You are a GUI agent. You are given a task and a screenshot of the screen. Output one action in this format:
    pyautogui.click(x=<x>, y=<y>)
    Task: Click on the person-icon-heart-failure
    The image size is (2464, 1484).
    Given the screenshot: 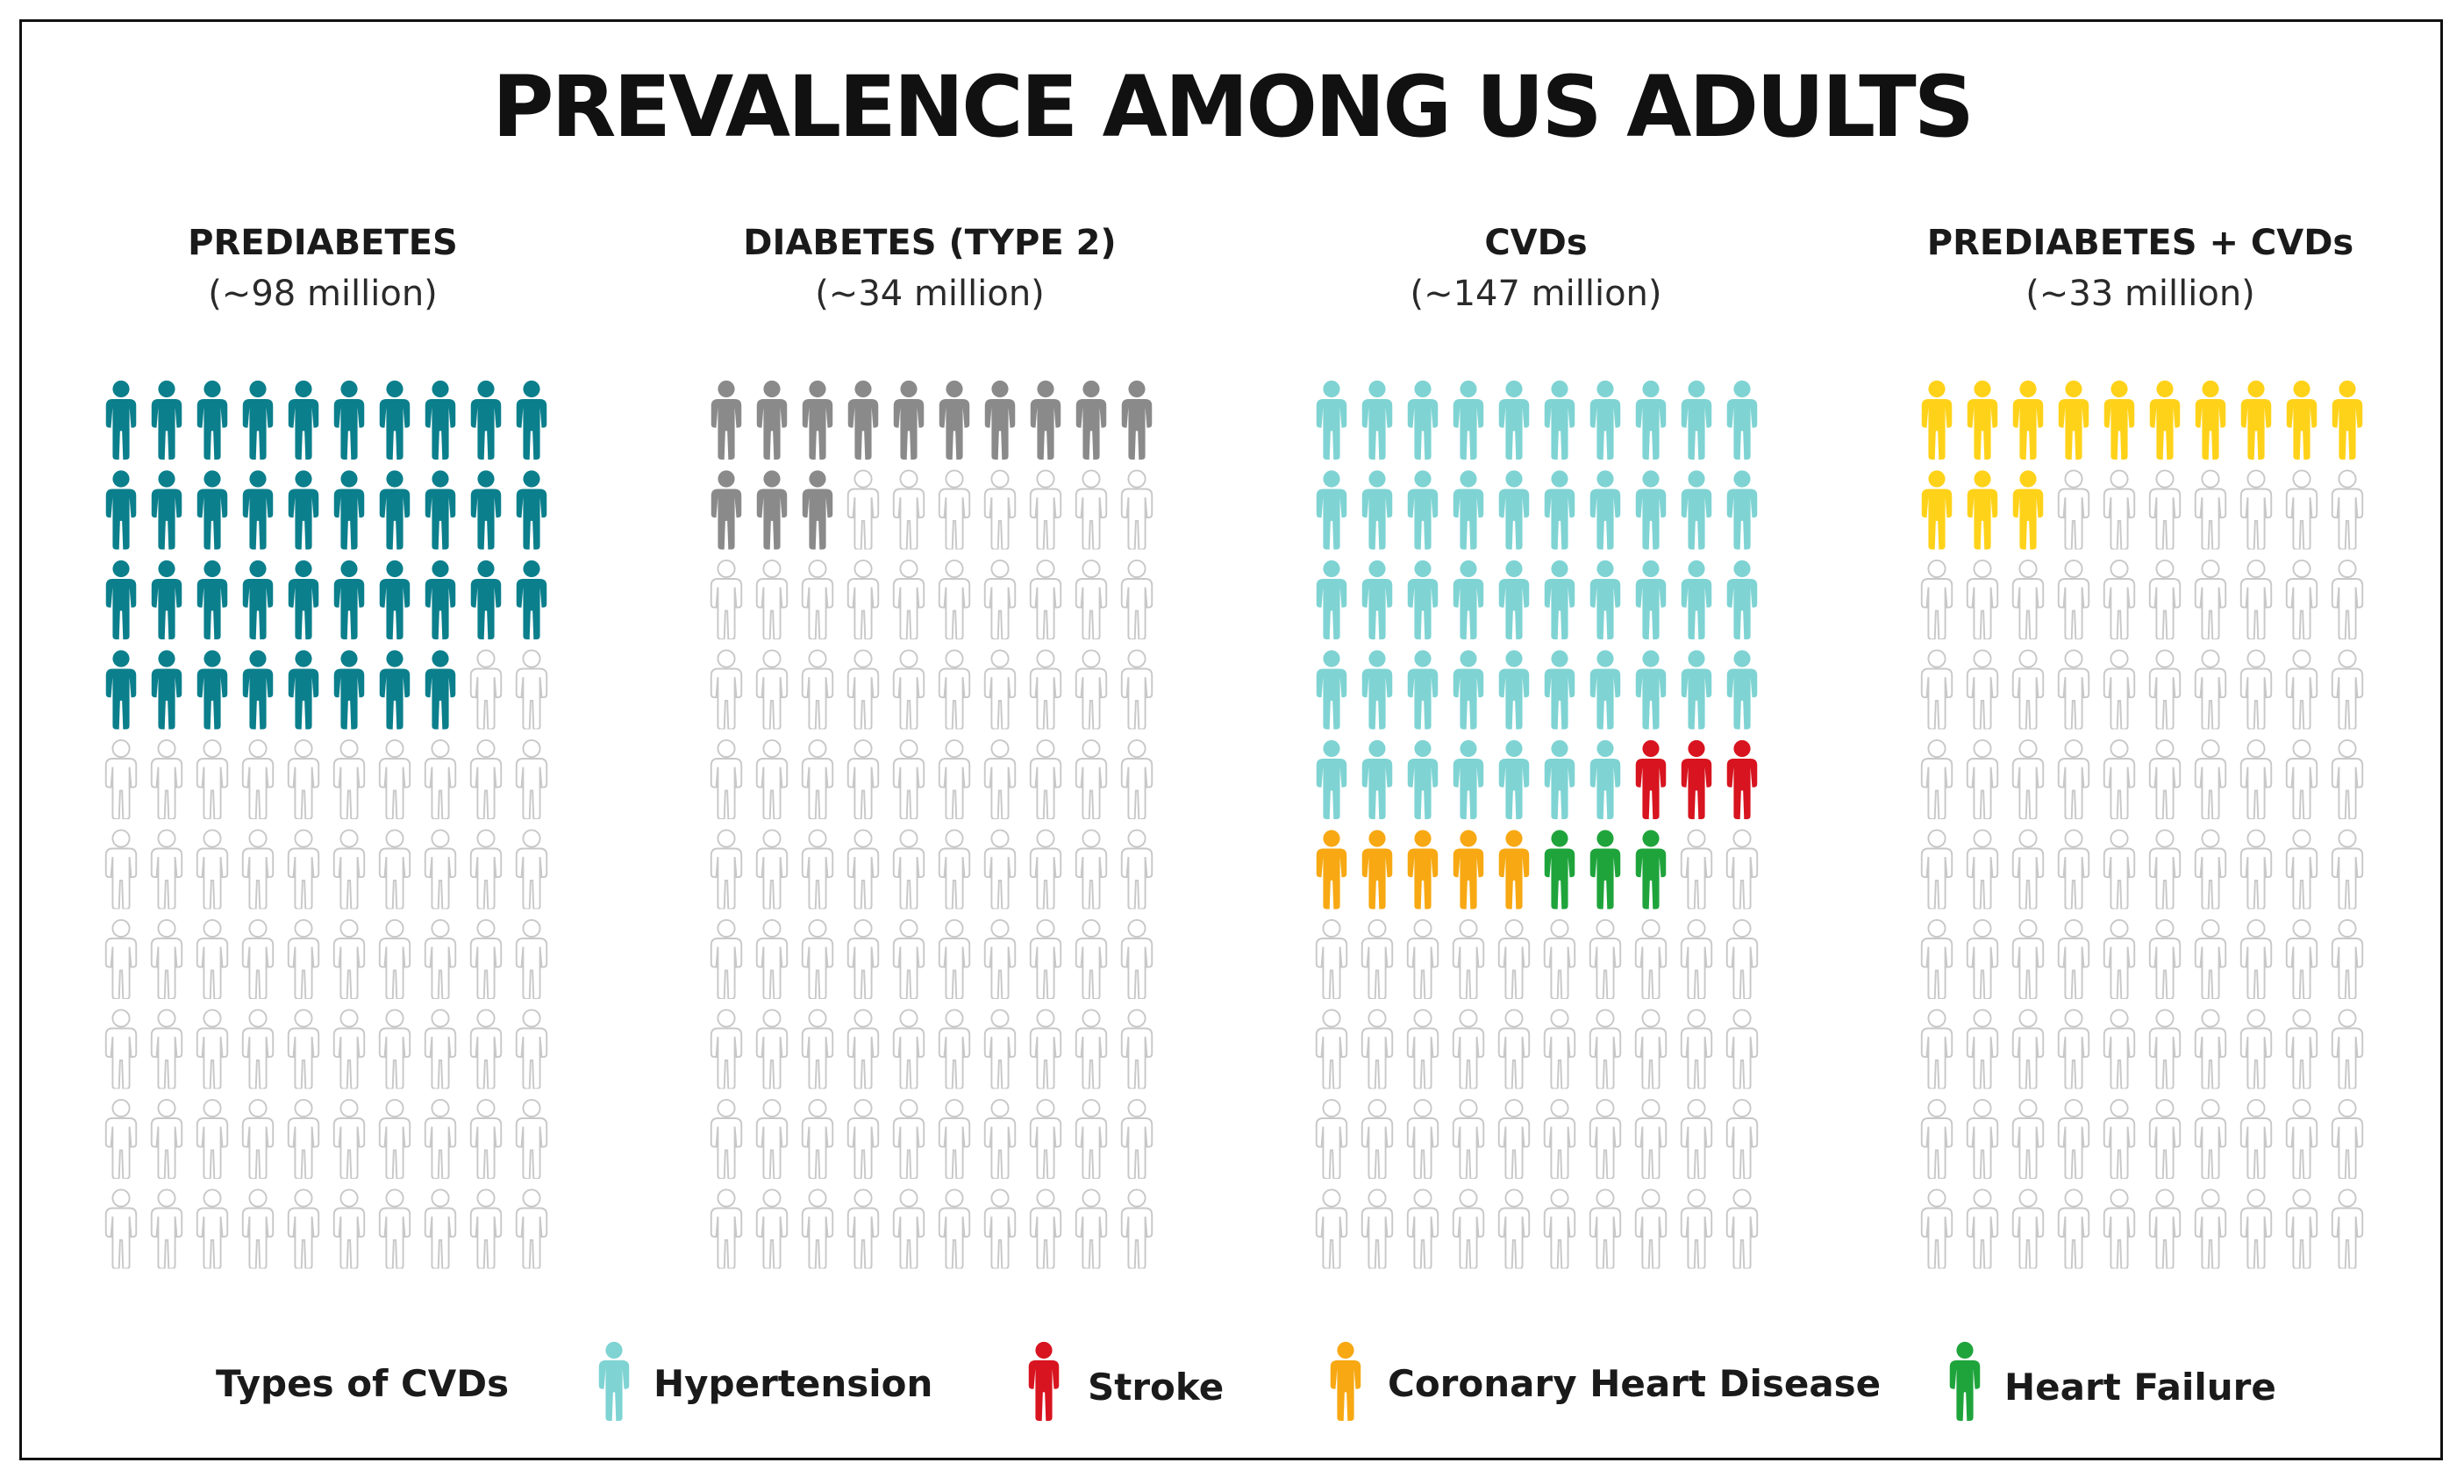 What is the action you would take?
    pyautogui.click(x=1605, y=870)
    